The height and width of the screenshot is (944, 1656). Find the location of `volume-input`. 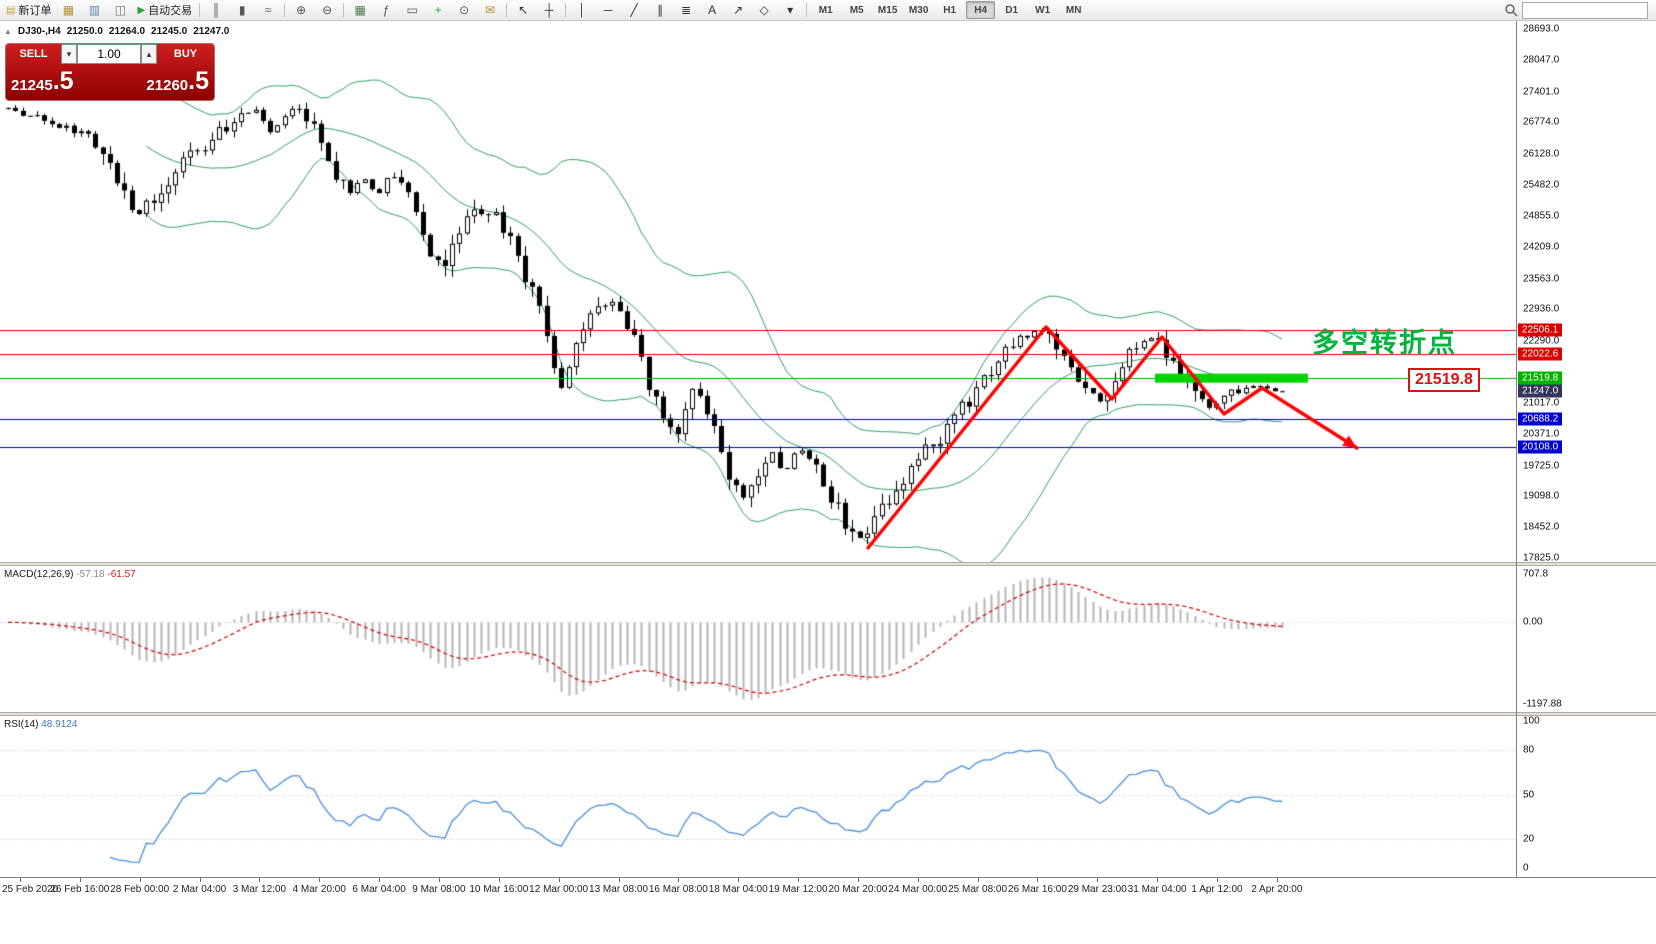

volume-input is located at coordinates (109, 54).